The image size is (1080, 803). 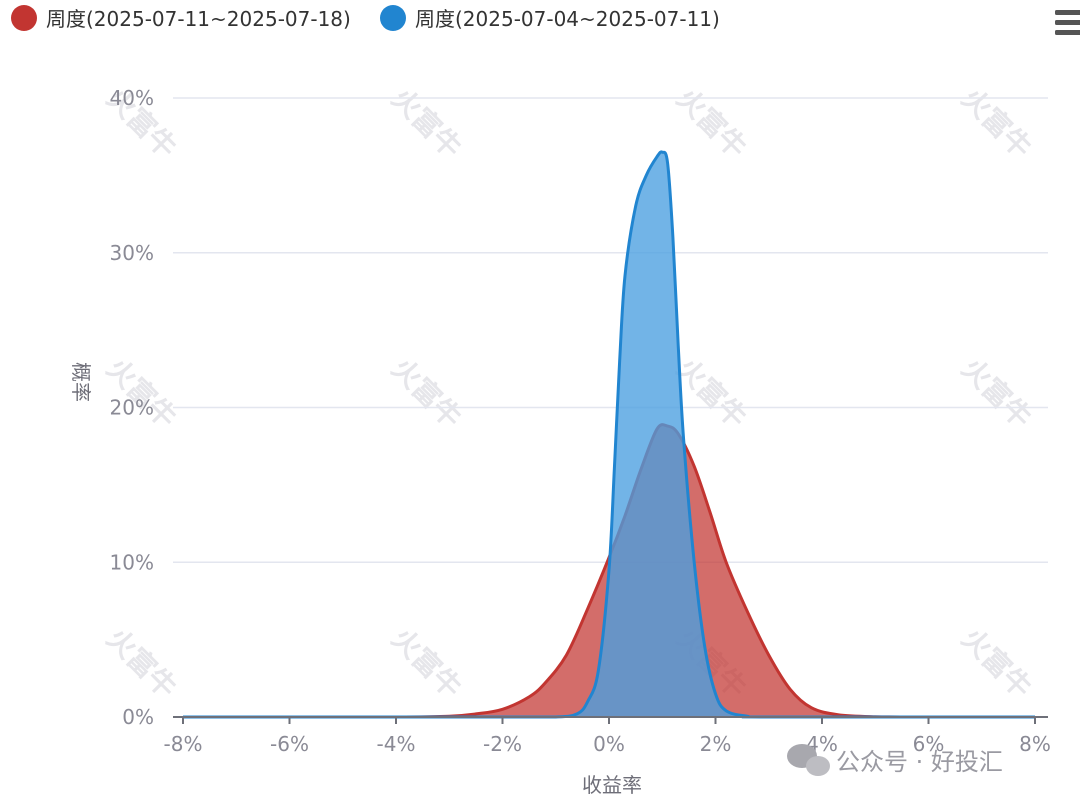 I want to click on legend-label-series-2: 周度(2025-07-04~2025-07-11), so click(x=567, y=19).